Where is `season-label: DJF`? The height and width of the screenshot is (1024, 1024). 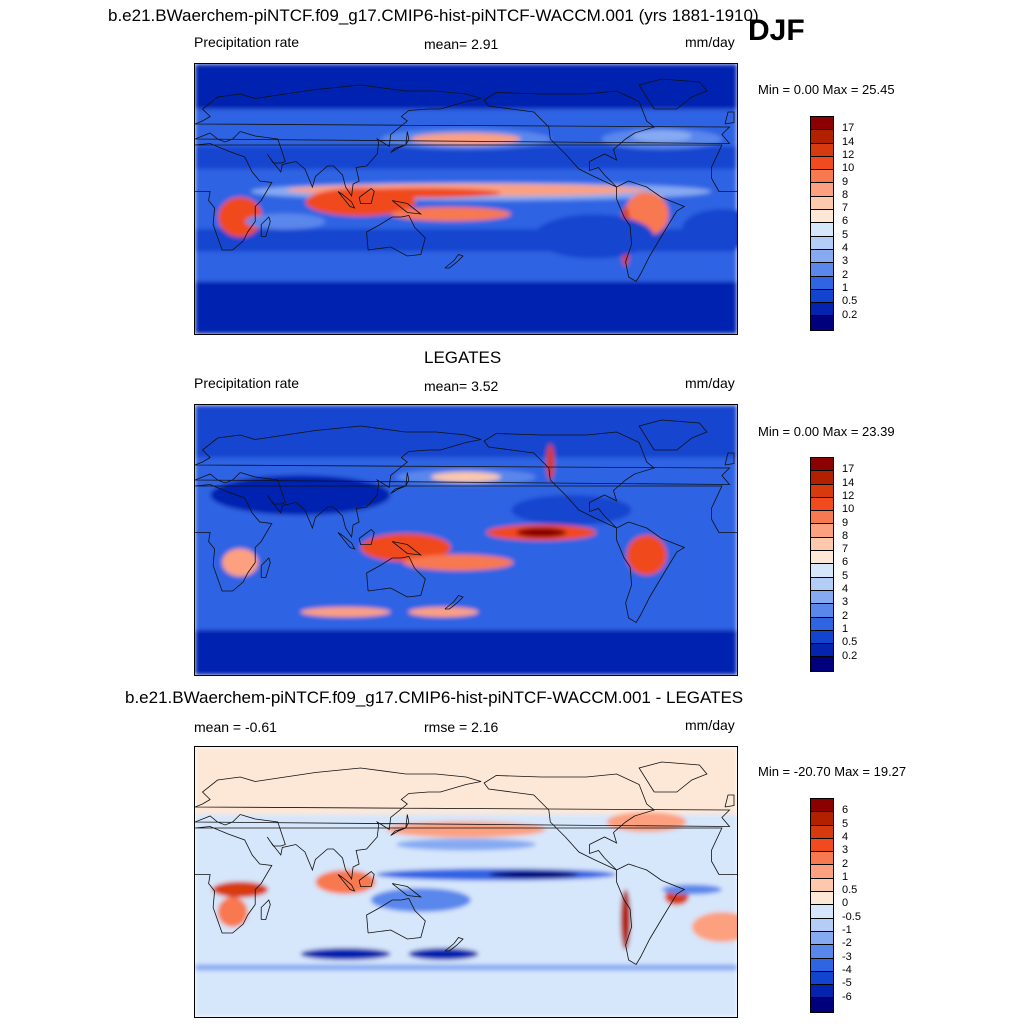
season-label: DJF is located at coordinates (776, 30).